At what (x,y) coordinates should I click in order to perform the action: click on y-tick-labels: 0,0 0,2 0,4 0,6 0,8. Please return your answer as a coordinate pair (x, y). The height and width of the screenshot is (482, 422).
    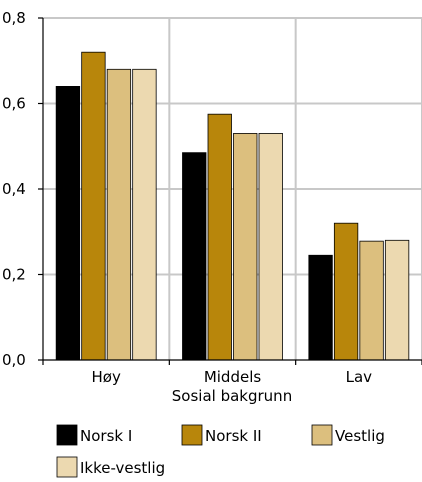
    Looking at the image, I should click on (14, 189).